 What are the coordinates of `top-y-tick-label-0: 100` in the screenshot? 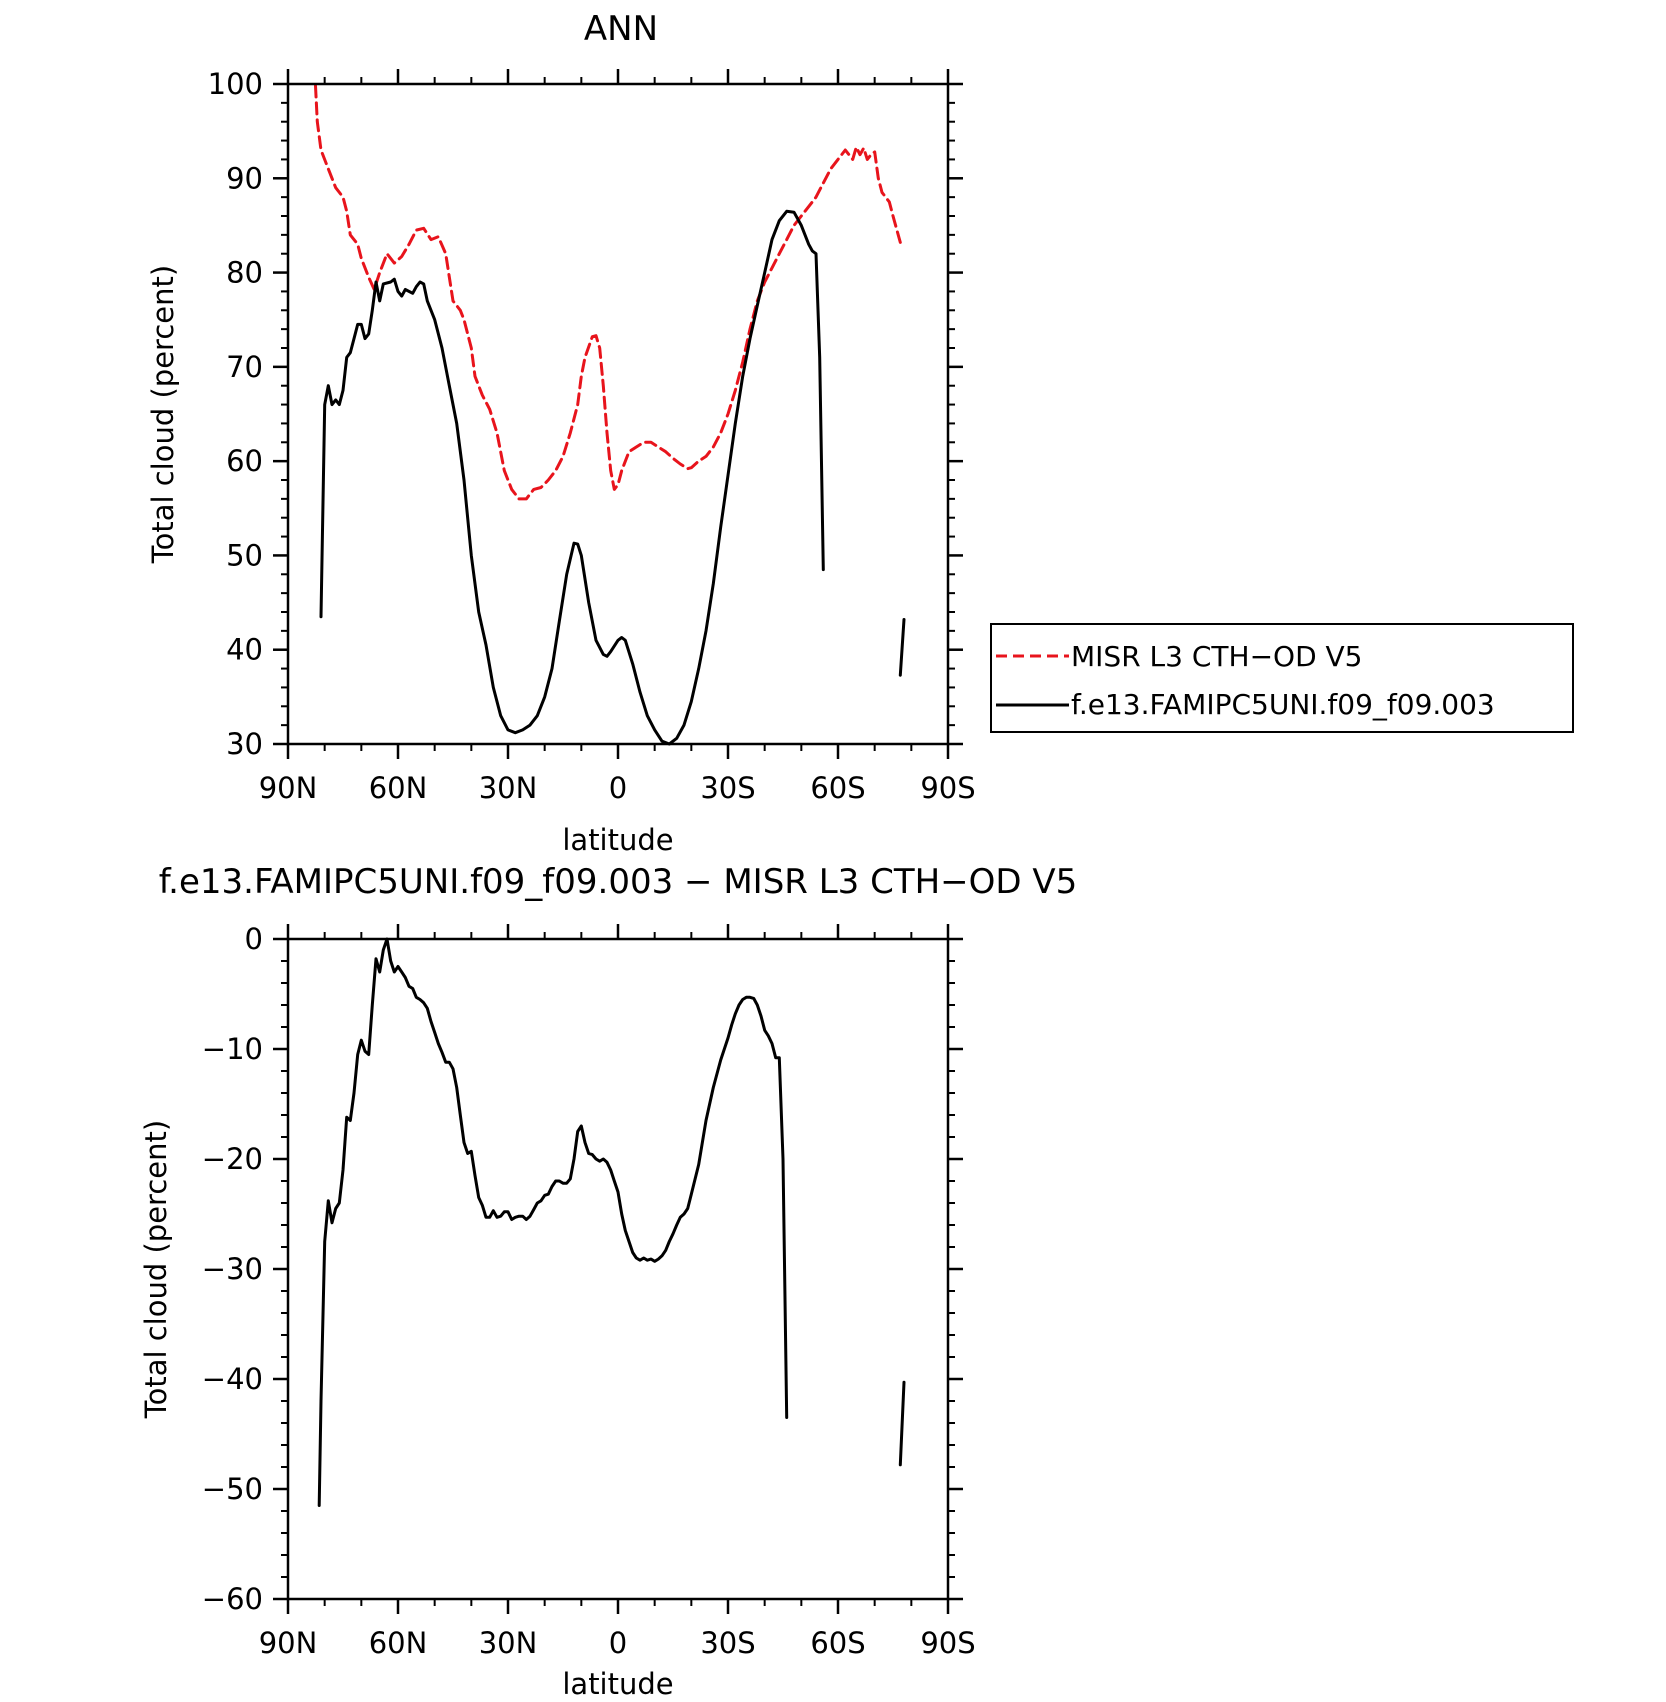 It's located at (235, 84).